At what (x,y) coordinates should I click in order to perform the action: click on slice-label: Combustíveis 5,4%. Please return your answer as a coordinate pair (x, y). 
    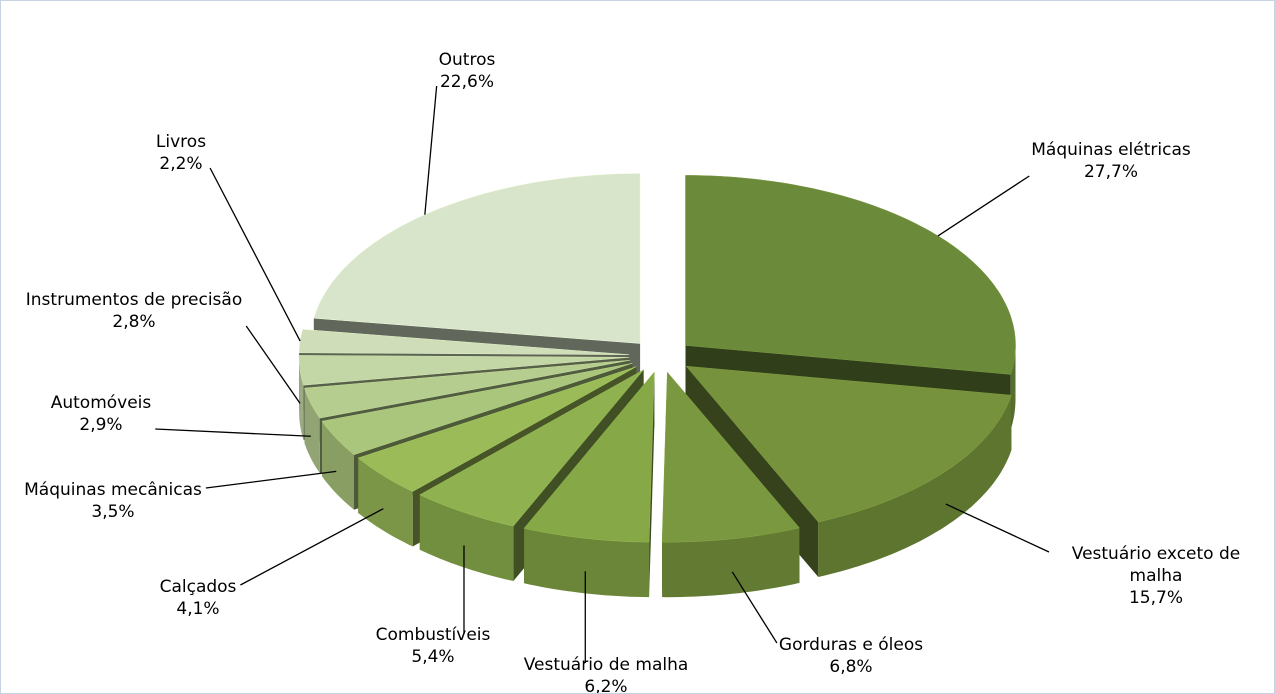
    Looking at the image, I should click on (433, 646).